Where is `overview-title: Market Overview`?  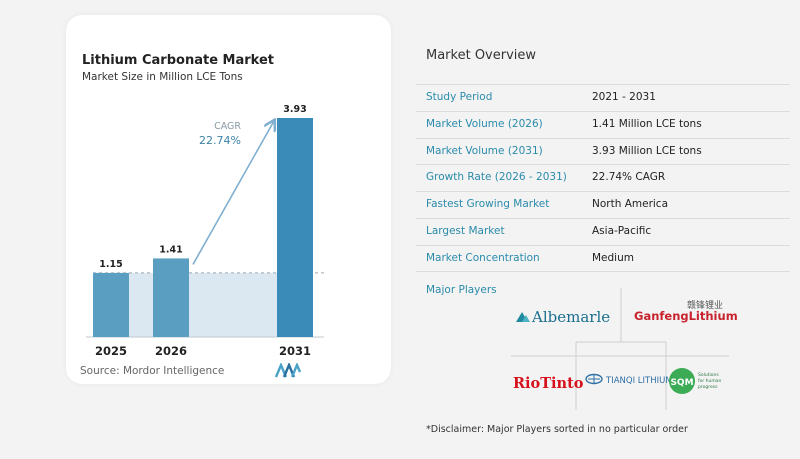 overview-title: Market Overview is located at coordinates (481, 55).